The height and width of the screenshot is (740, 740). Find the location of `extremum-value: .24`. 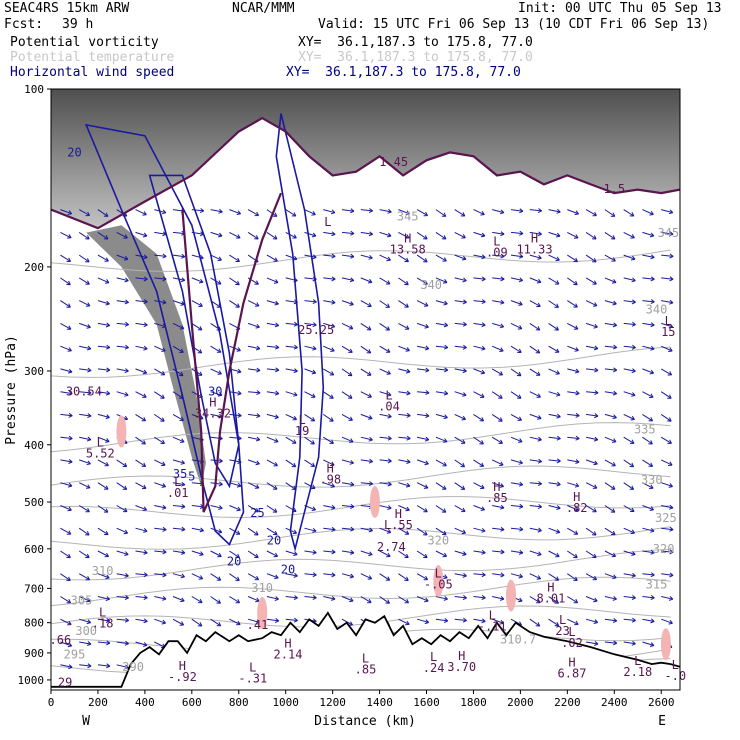

extremum-value: .24 is located at coordinates (434, 668).